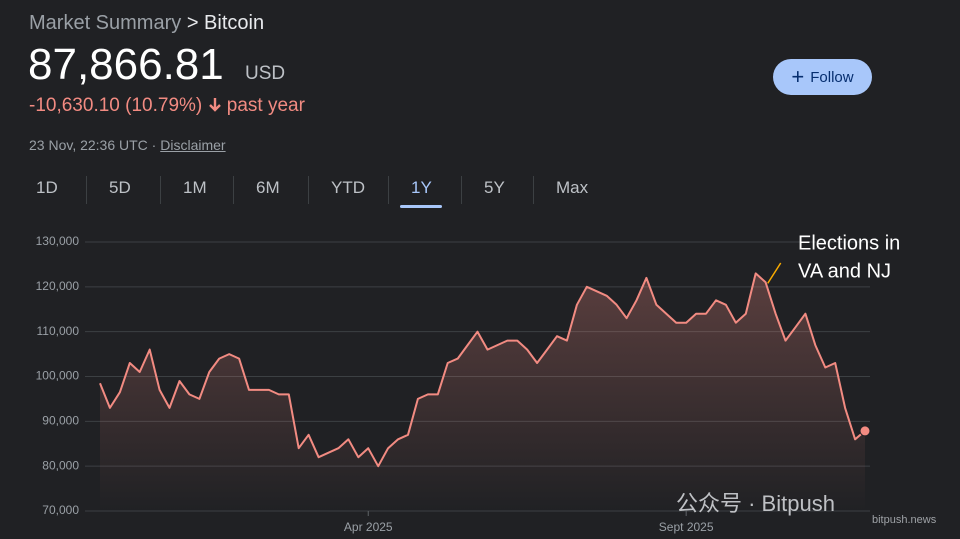 Image resolution: width=960 pixels, height=539 pixels. Describe the element at coordinates (116, 105) in the screenshot. I see `change: -10,630.10 (10.79%)` at that location.